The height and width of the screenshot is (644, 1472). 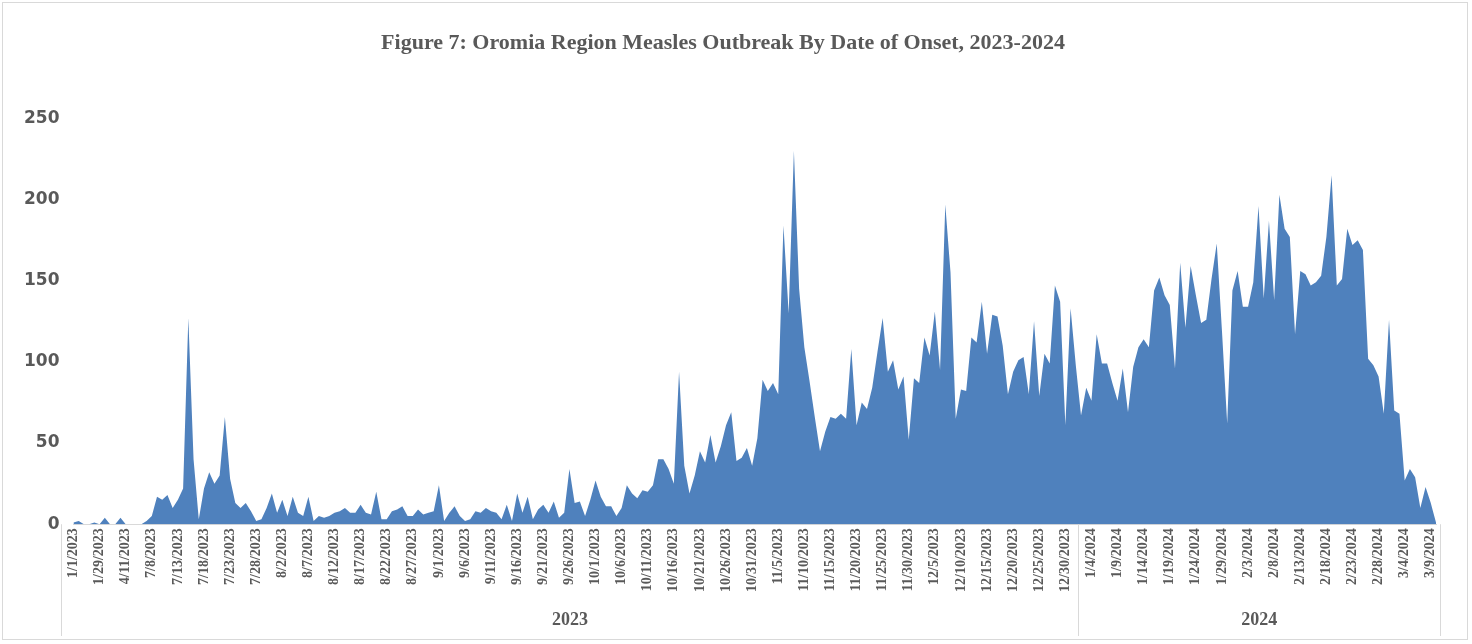 I want to click on x-tick-label: 2/3/2024, so click(x=1247, y=553).